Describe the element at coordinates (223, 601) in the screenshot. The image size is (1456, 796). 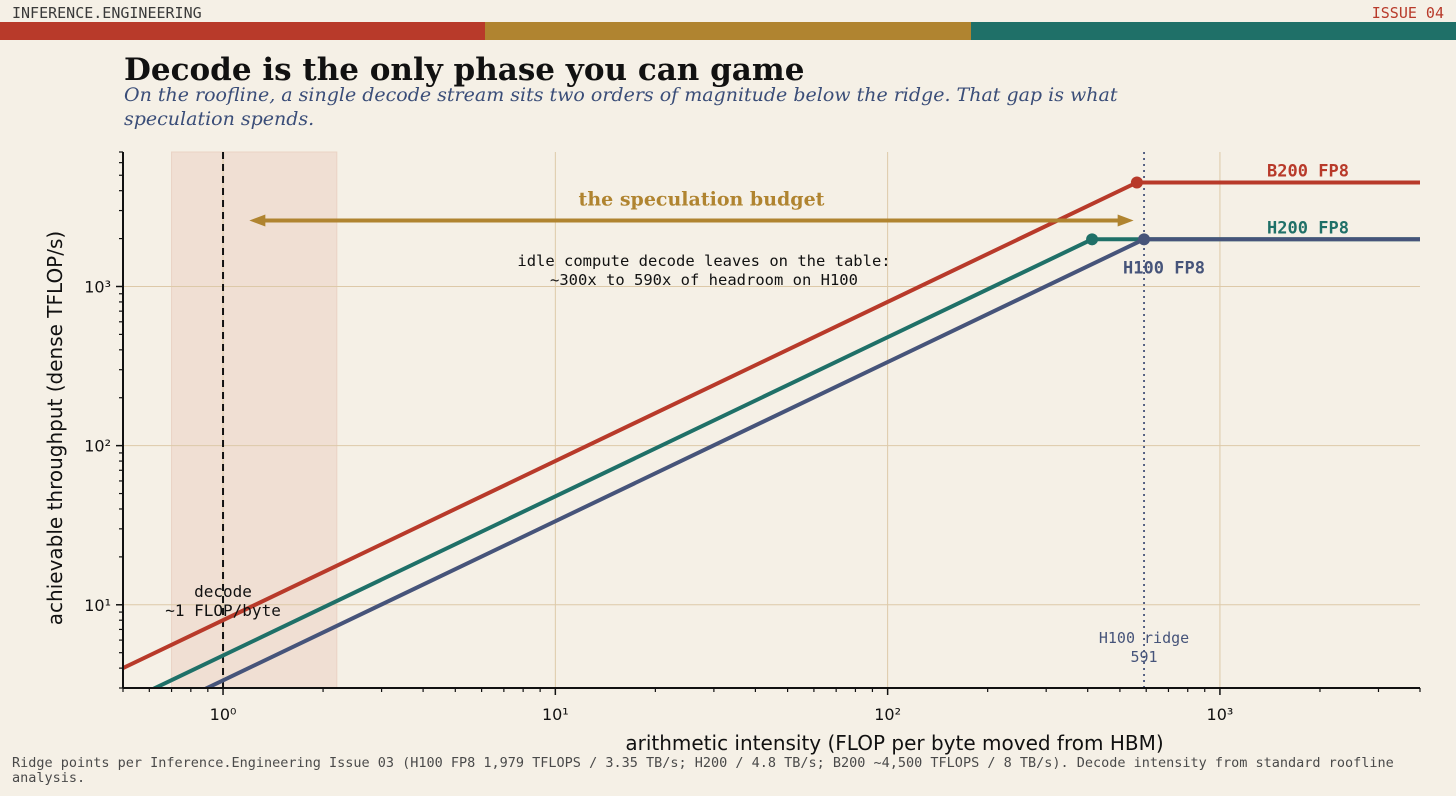
I see `decode-annotation: decode ~1 FLOP/byte` at that location.